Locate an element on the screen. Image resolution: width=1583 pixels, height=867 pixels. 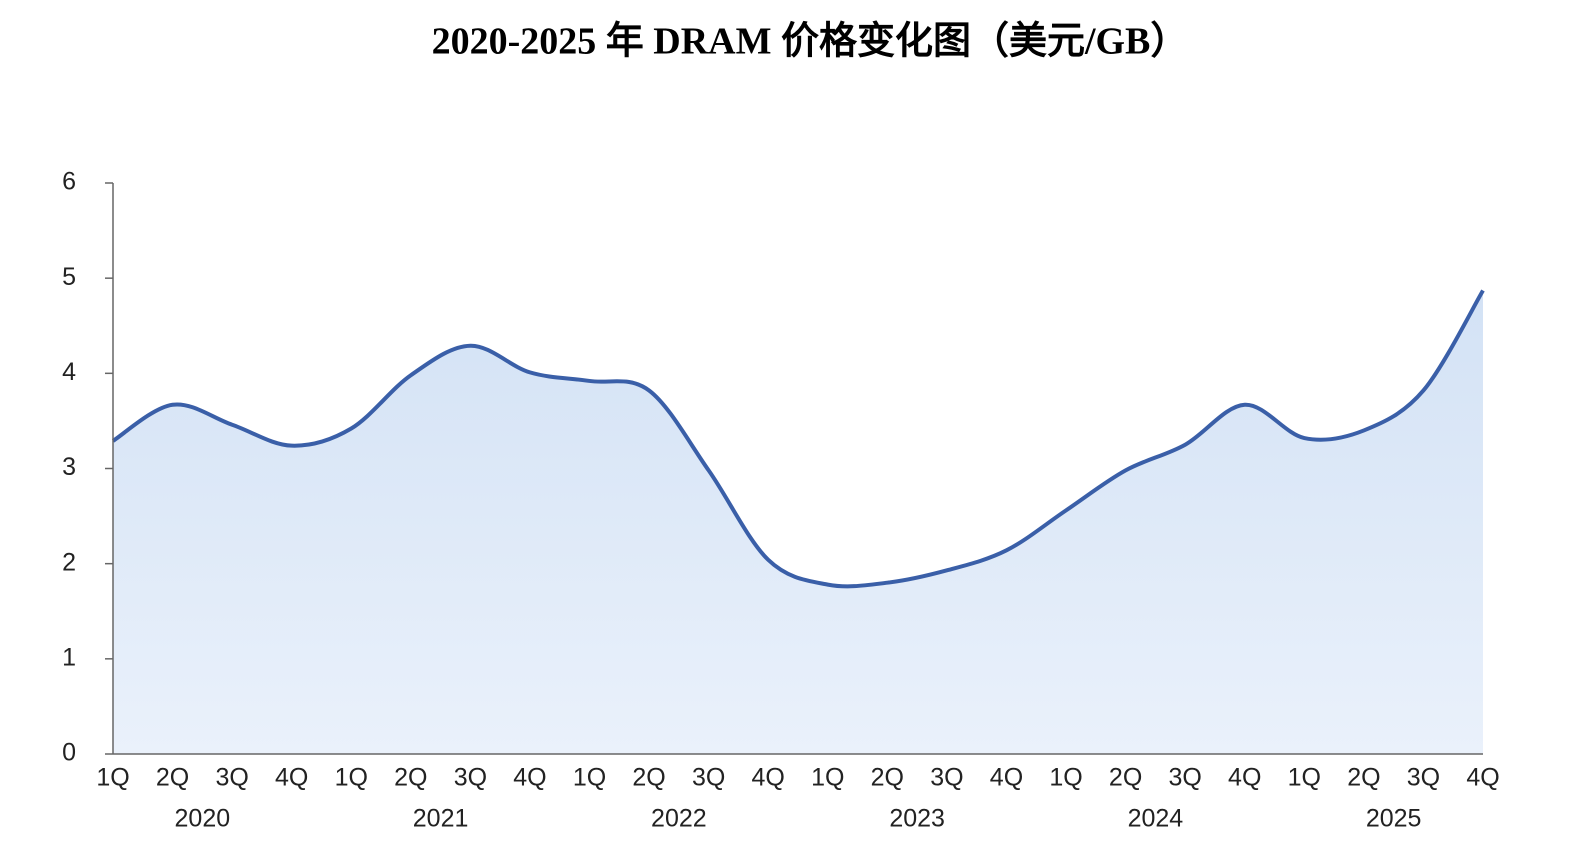
x-group-label: 2025 is located at coordinates (1394, 819).